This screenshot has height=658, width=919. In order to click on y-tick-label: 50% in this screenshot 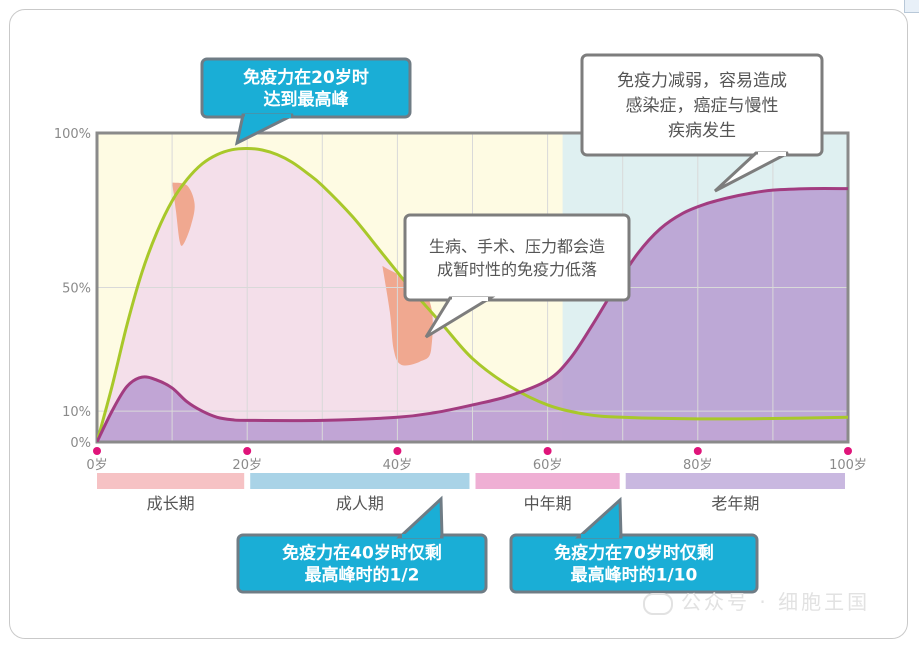, I will do `click(76, 289)`.